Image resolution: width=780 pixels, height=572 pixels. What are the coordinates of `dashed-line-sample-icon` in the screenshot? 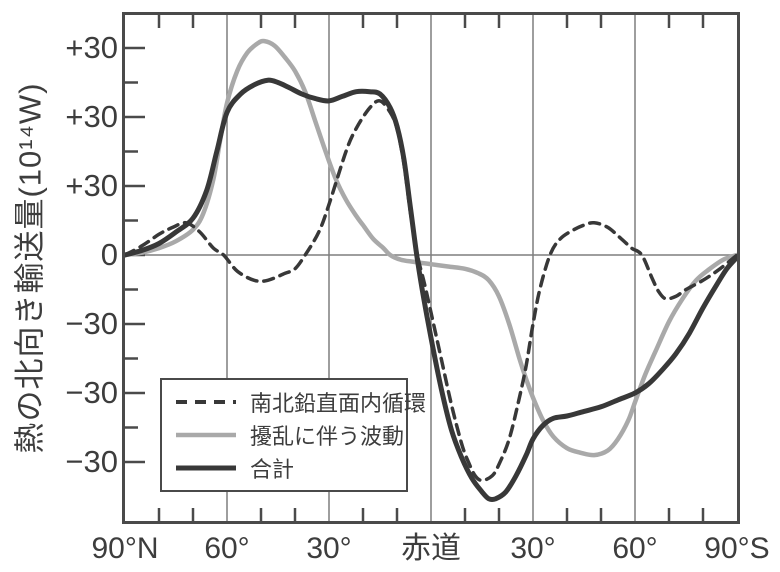 It's located at (206, 402).